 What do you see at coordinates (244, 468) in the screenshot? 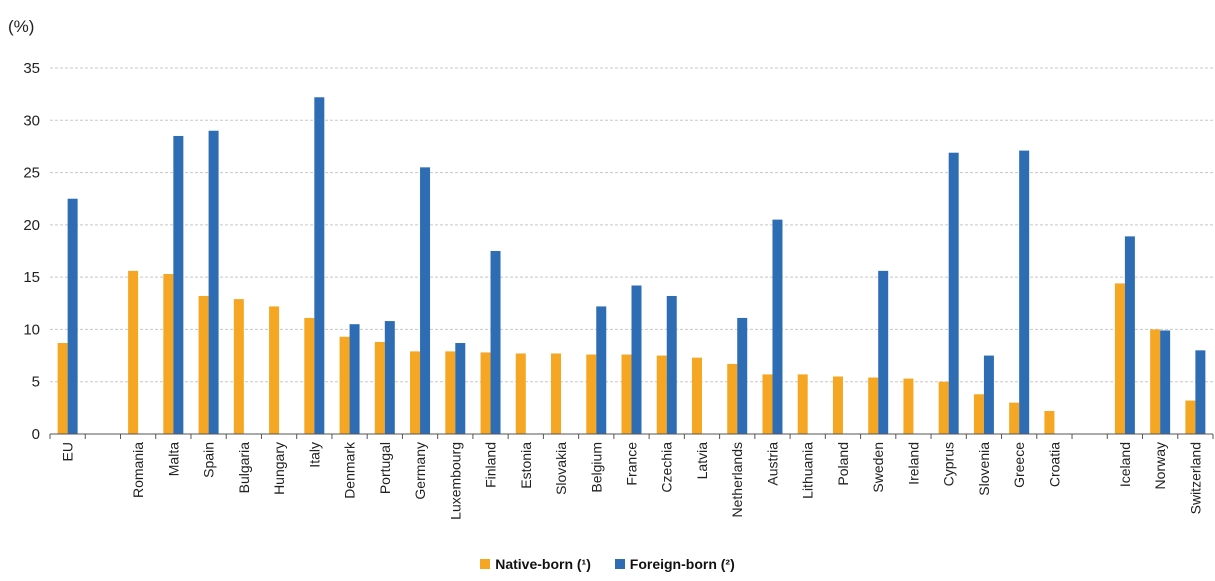
I see `x-tick-label: Bulgaria` at bounding box center [244, 468].